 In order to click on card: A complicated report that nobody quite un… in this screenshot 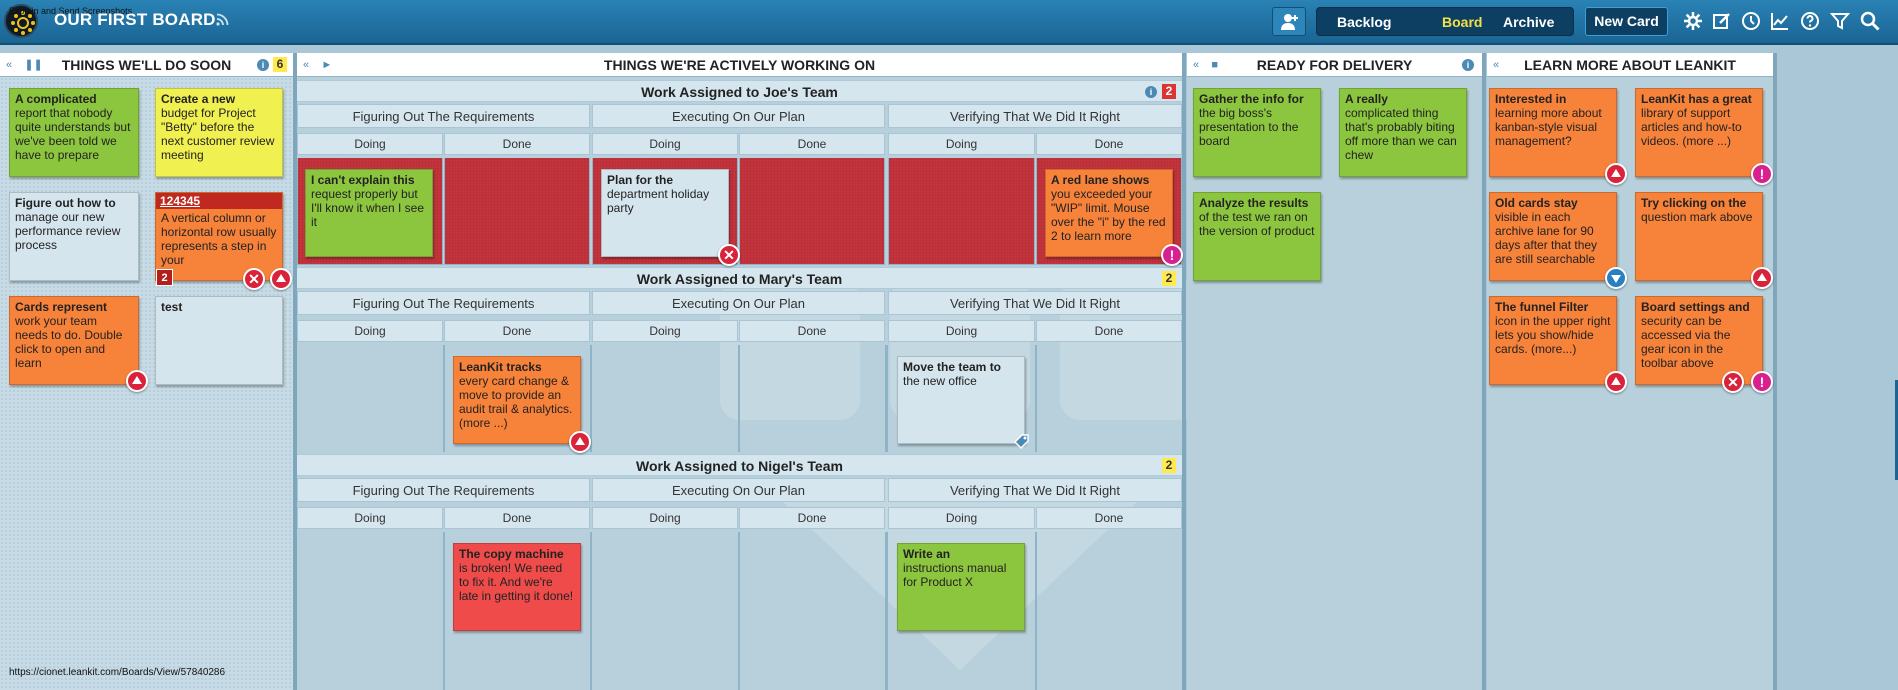, I will do `click(74, 132)`.